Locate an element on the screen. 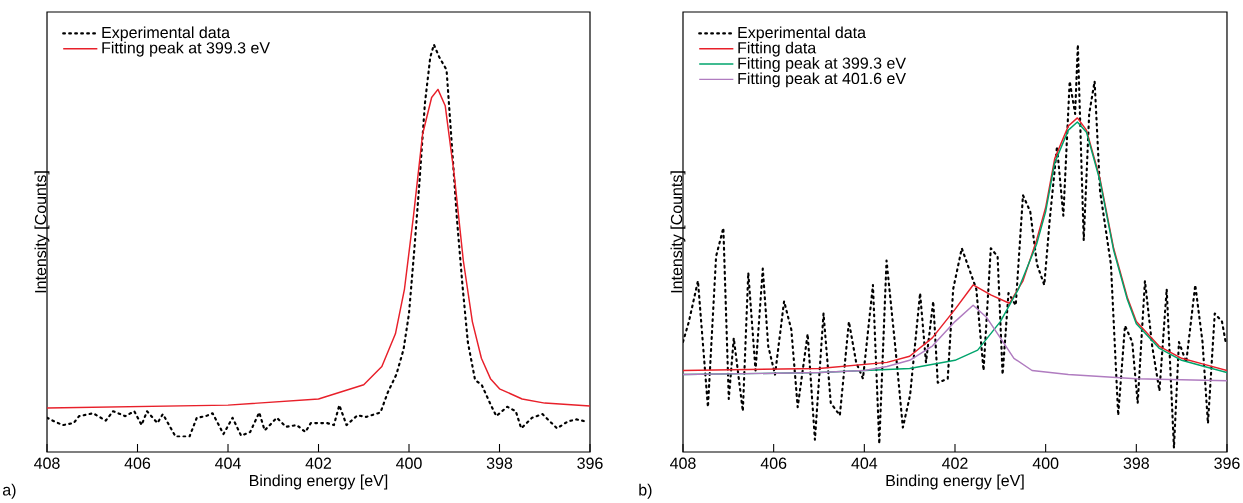  text: a) is located at coordinates (9, 491).